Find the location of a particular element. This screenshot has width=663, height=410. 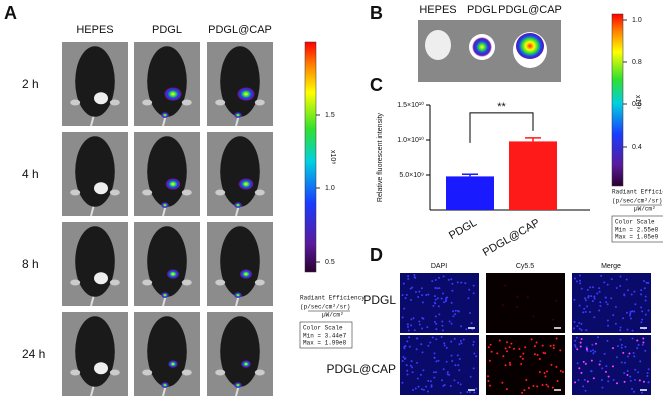

row-label: 4 h is located at coordinates (30, 174).